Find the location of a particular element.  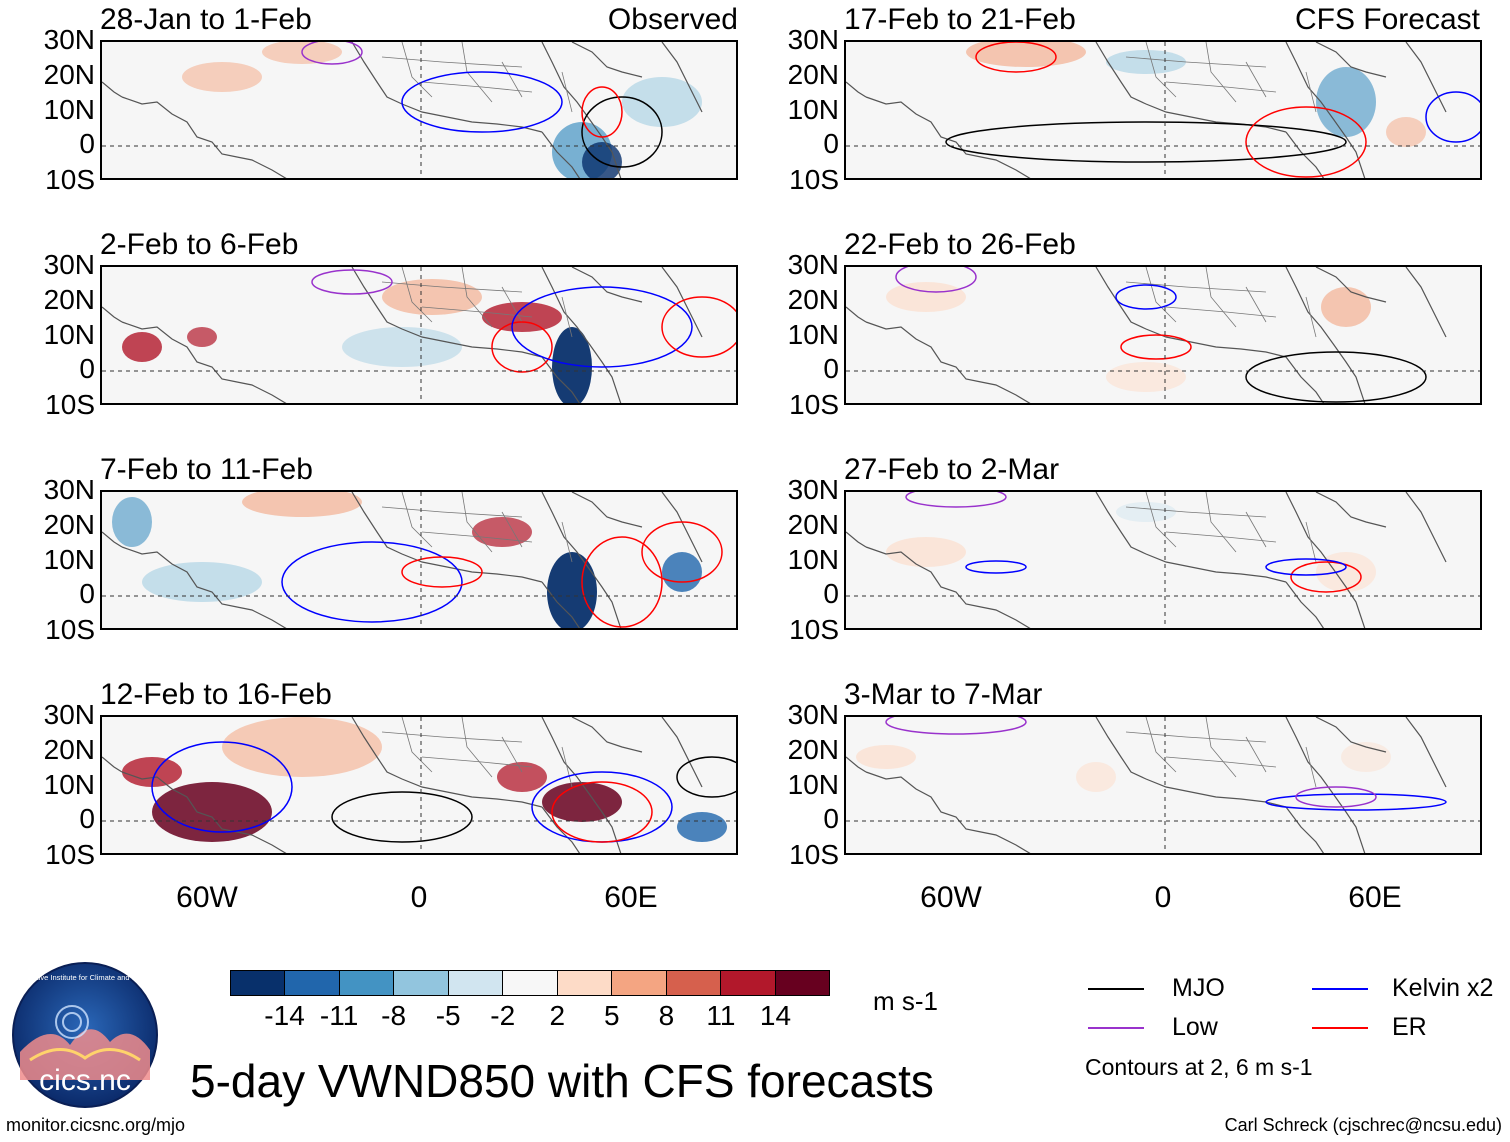

legend-line-kelvin is located at coordinates (1340, 989).